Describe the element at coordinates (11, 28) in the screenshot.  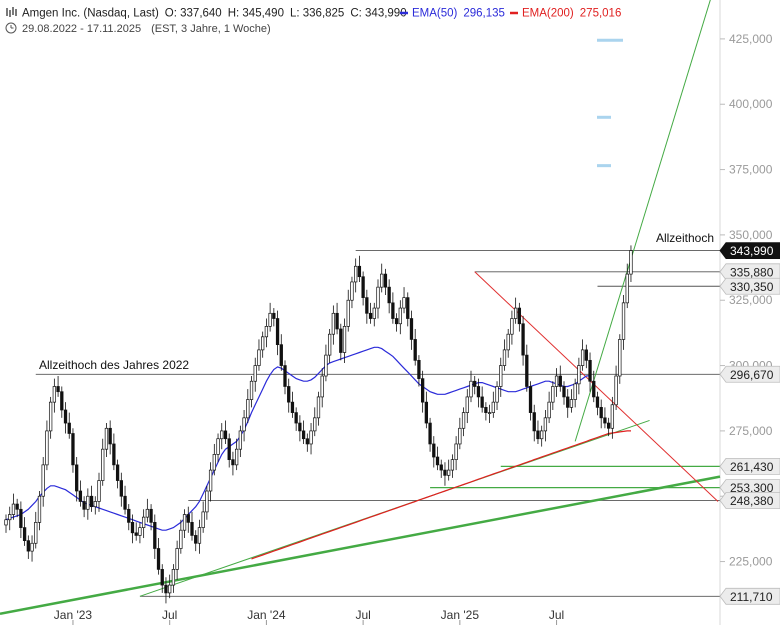
I see `clock-icon` at that location.